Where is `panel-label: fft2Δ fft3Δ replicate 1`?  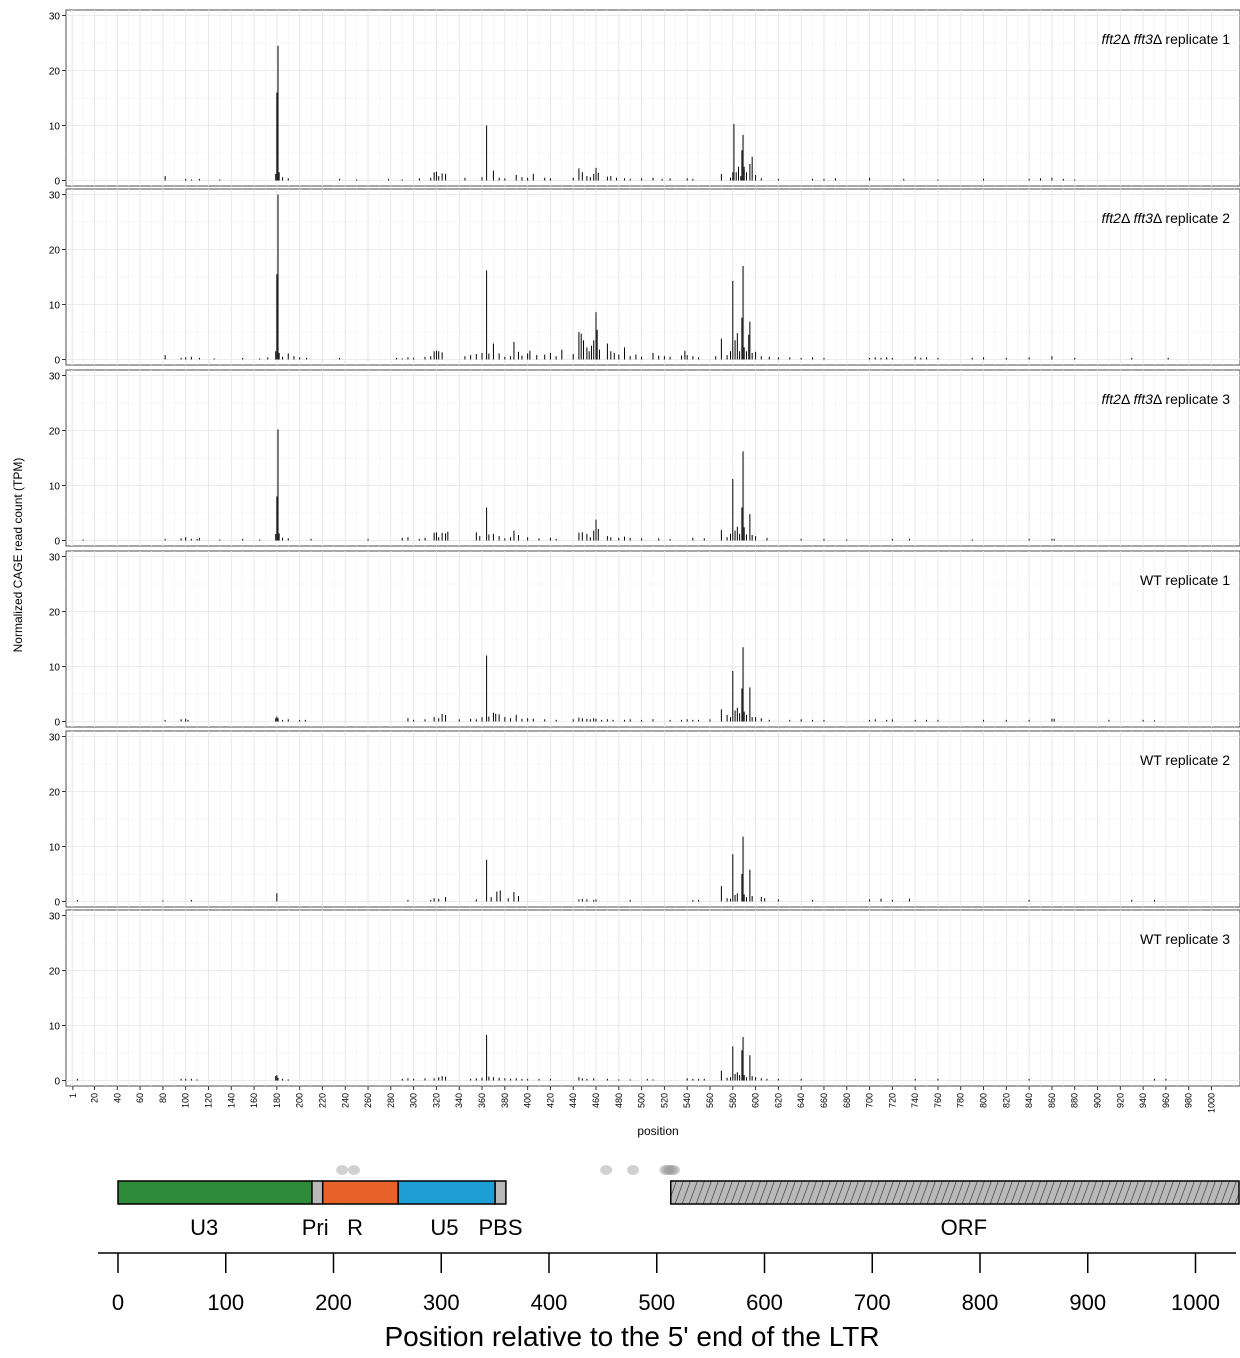
panel-label: fft2Δ fft3Δ replicate 1 is located at coordinates (1166, 39).